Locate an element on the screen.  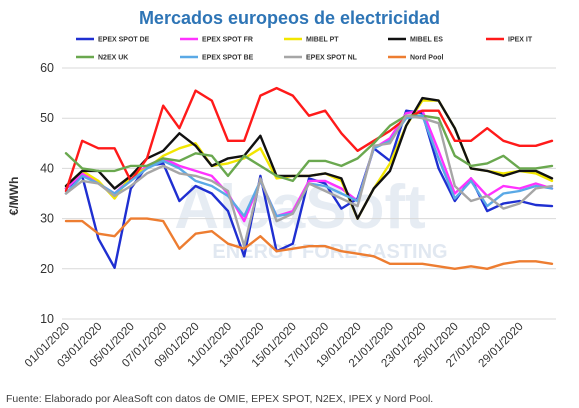
watermark: AleaSoft ENERGY FORECASTING is located at coordinates (310, 218).